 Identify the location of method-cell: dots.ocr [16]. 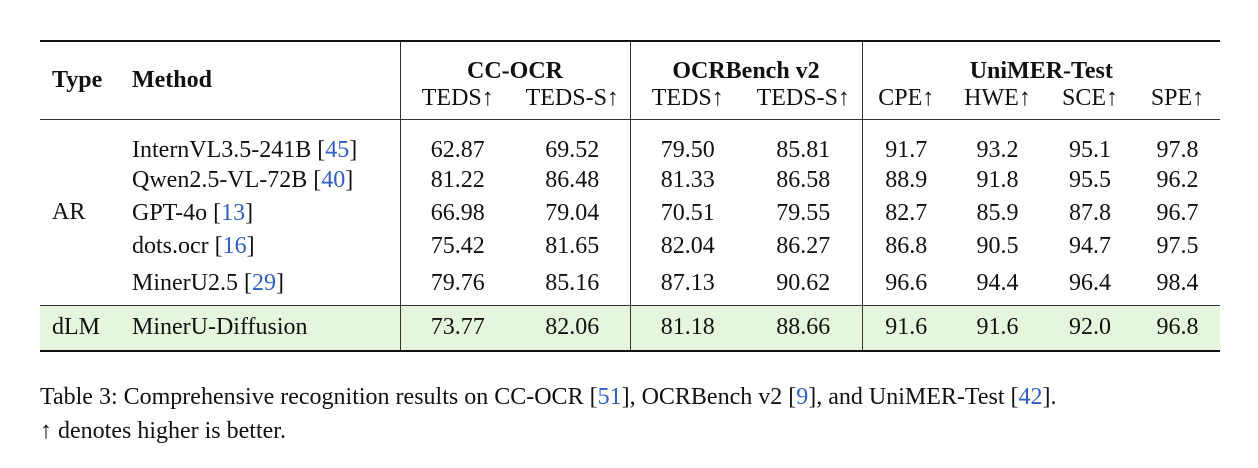
(260, 246).